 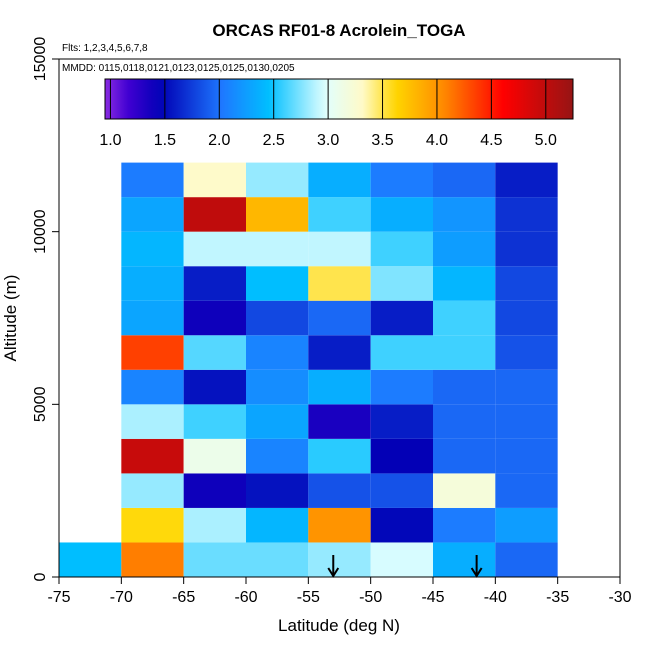 What do you see at coordinates (437, 140) in the screenshot?
I see `colorbar-tick-label: 4.0` at bounding box center [437, 140].